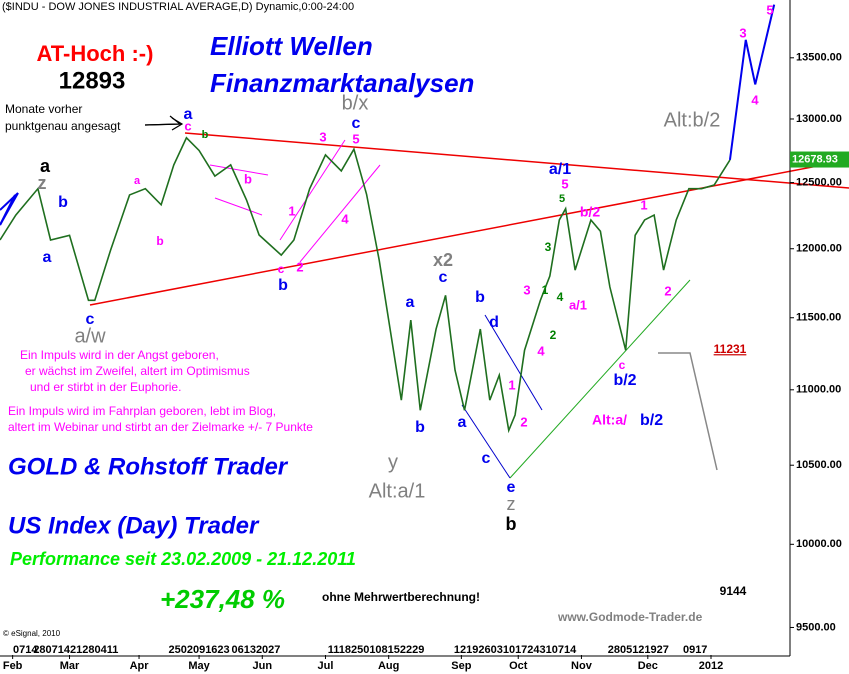  I want to click on annotation: a/w, so click(90, 336).